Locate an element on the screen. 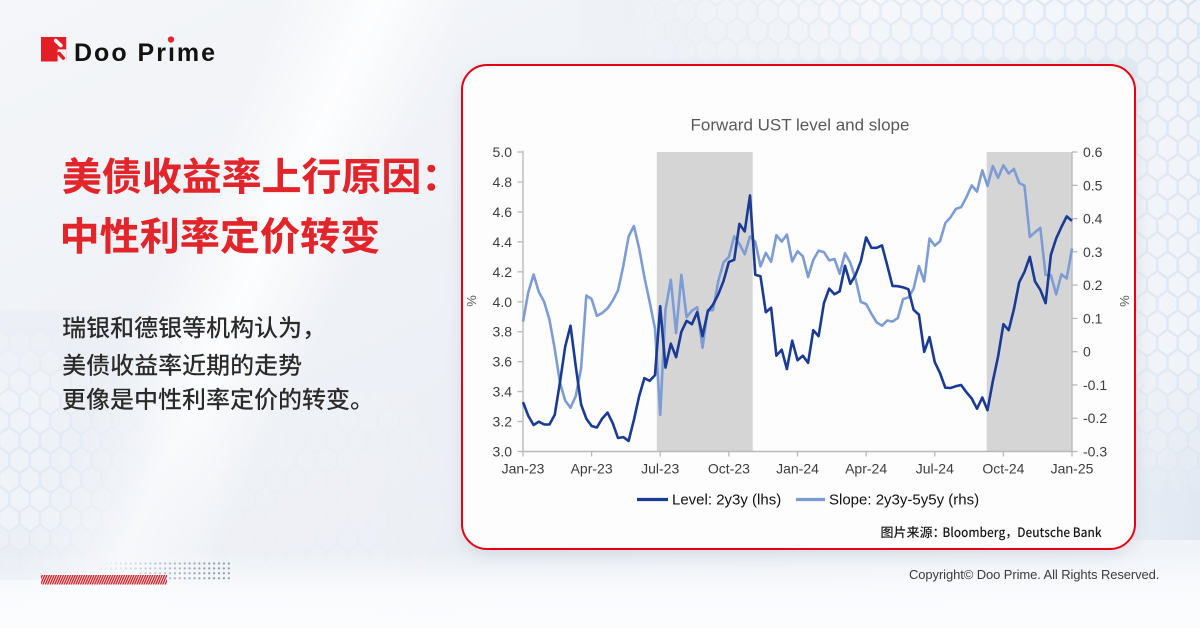 This screenshot has height=628, width=1200. svg-text: 0.3 is located at coordinates (1093, 252).